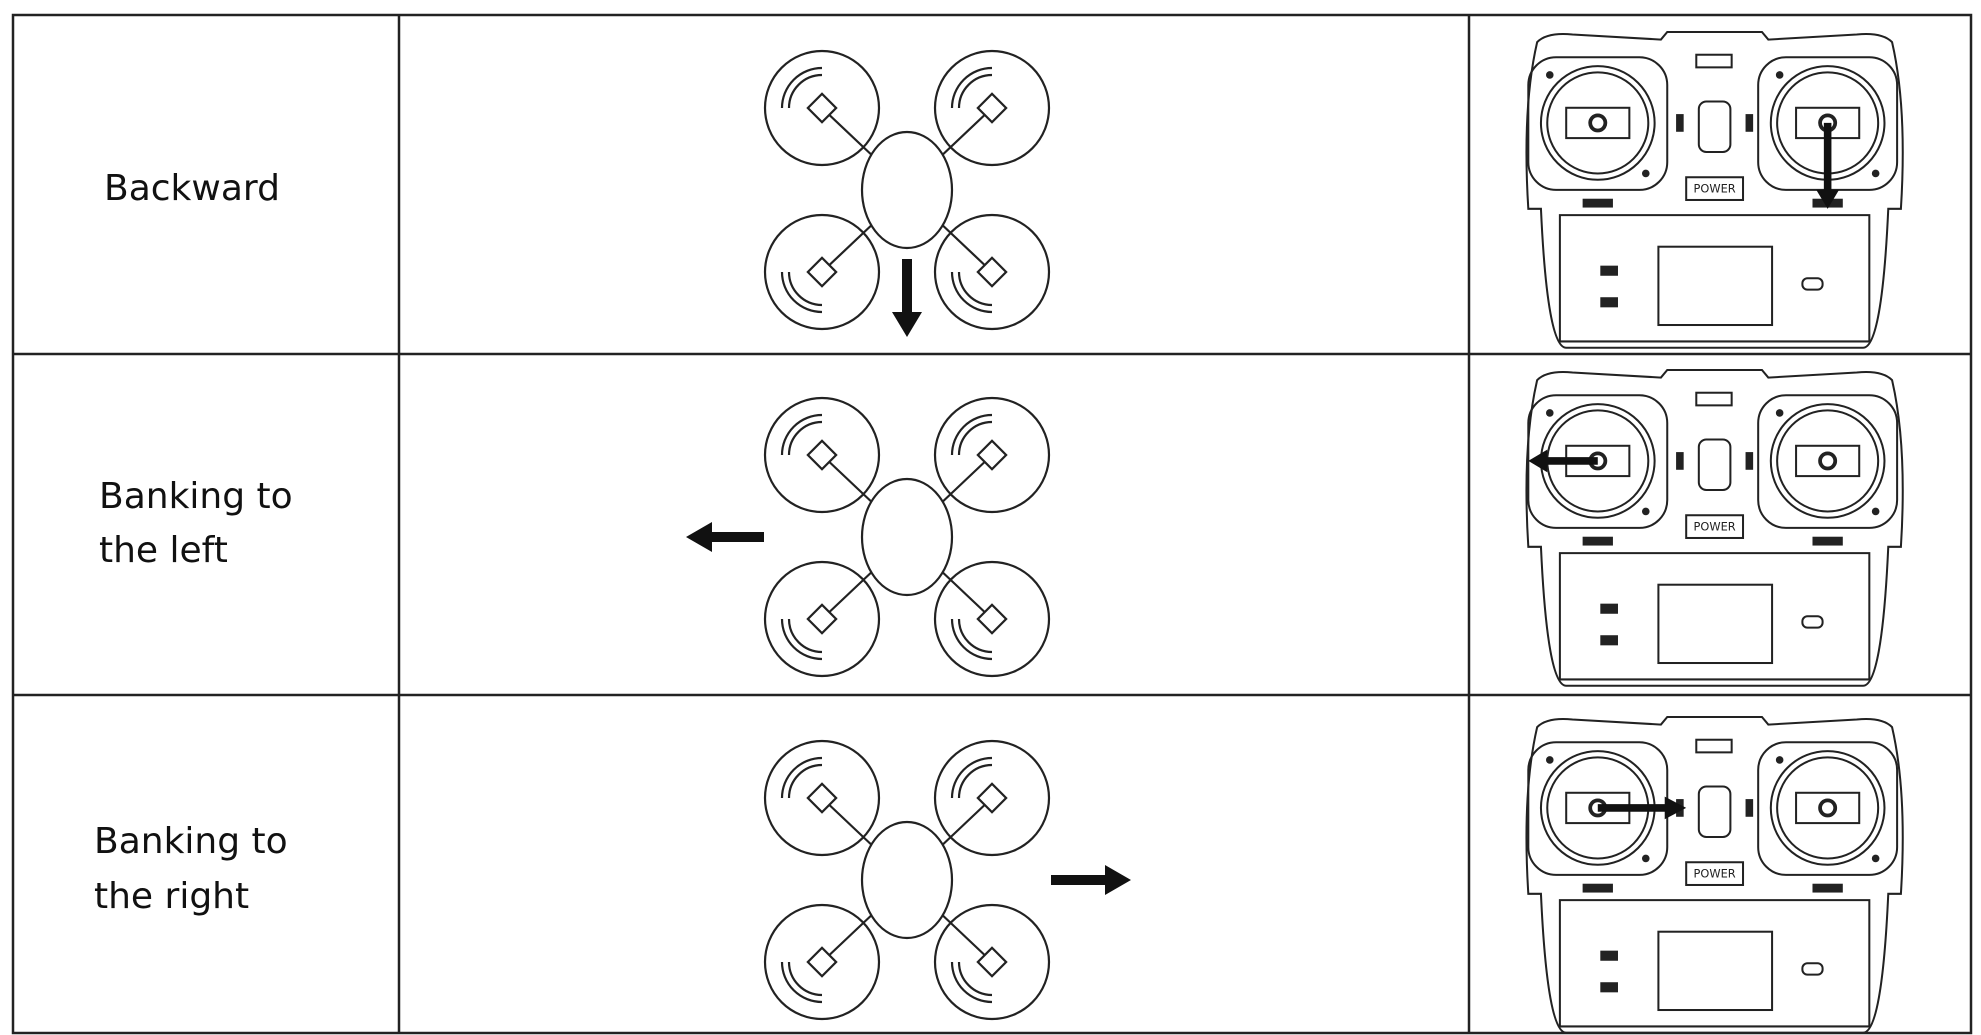 Image resolution: width=1981 pixels, height=1035 pixels. Describe the element at coordinates (171, 896) in the screenshot. I see `row-label: the right` at that location.